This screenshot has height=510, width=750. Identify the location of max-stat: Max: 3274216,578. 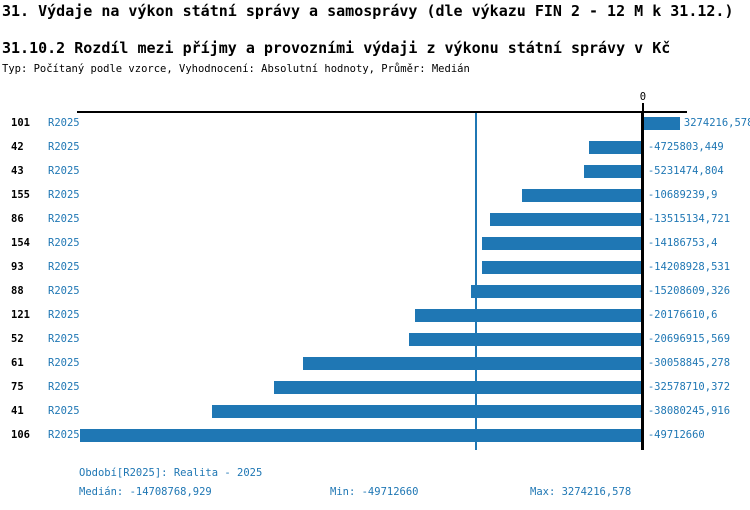
(581, 492).